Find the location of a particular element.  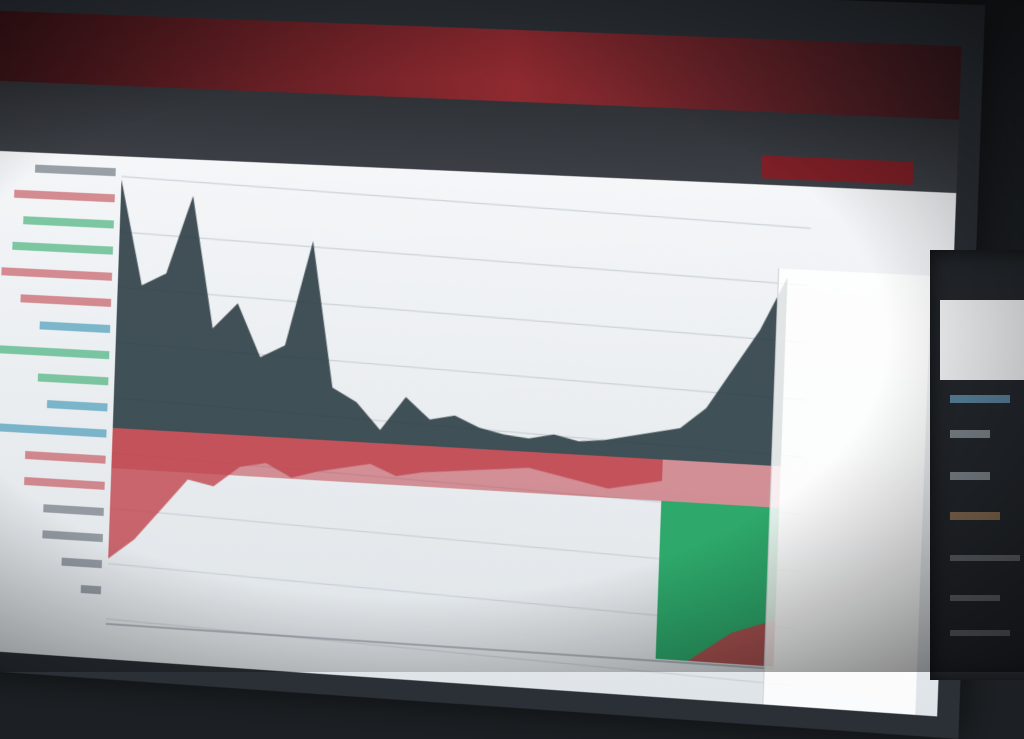

side-monitor is located at coordinates (977, 465).